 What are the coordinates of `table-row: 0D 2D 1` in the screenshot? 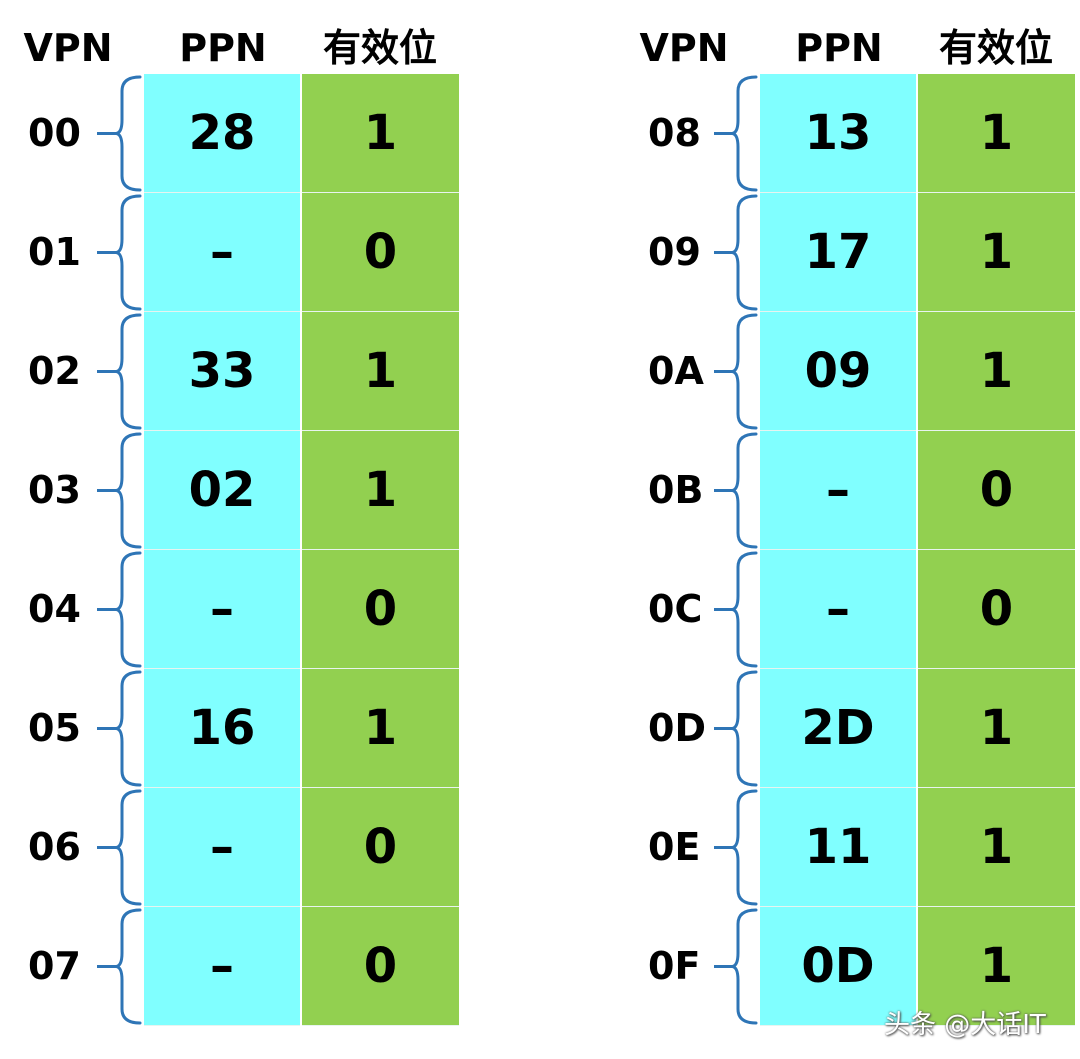 It's located at (846, 728).